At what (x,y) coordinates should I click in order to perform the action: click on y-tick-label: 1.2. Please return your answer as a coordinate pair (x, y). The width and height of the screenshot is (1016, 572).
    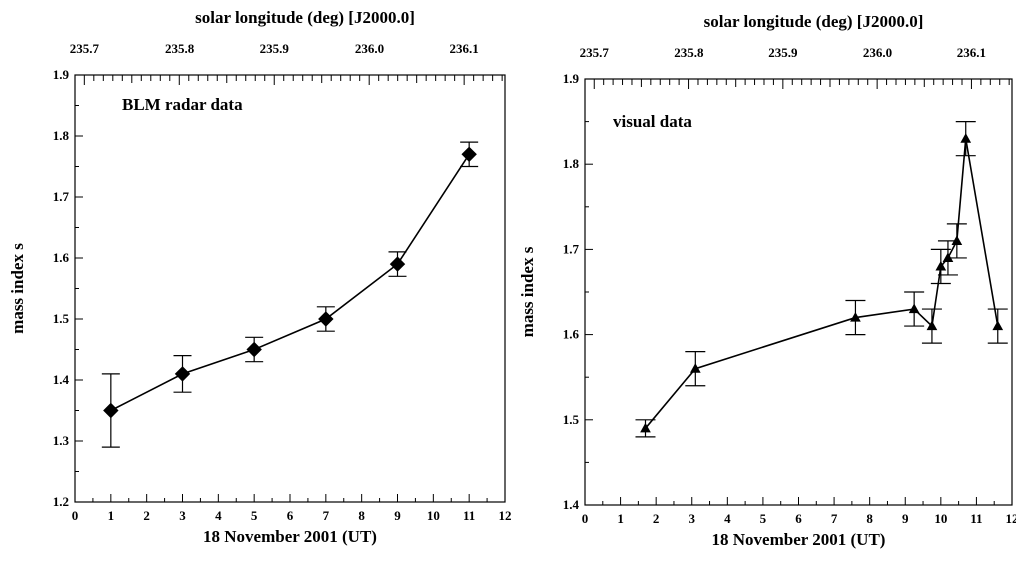
    Looking at the image, I should click on (61, 501).